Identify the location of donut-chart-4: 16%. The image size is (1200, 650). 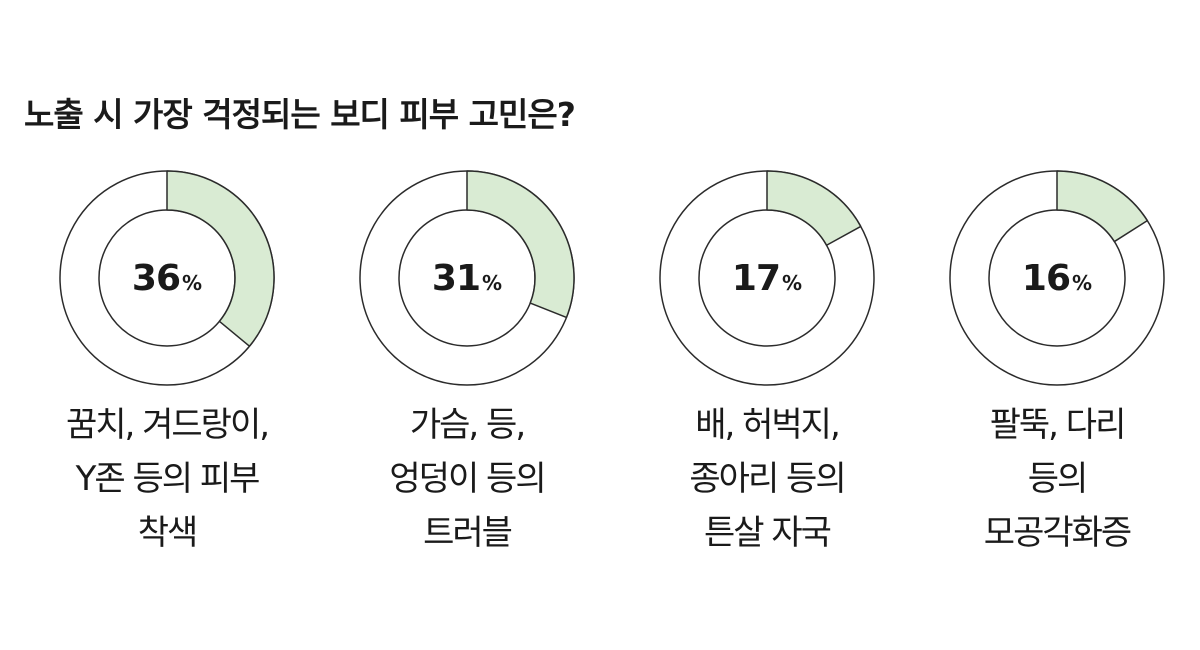
(1057, 278).